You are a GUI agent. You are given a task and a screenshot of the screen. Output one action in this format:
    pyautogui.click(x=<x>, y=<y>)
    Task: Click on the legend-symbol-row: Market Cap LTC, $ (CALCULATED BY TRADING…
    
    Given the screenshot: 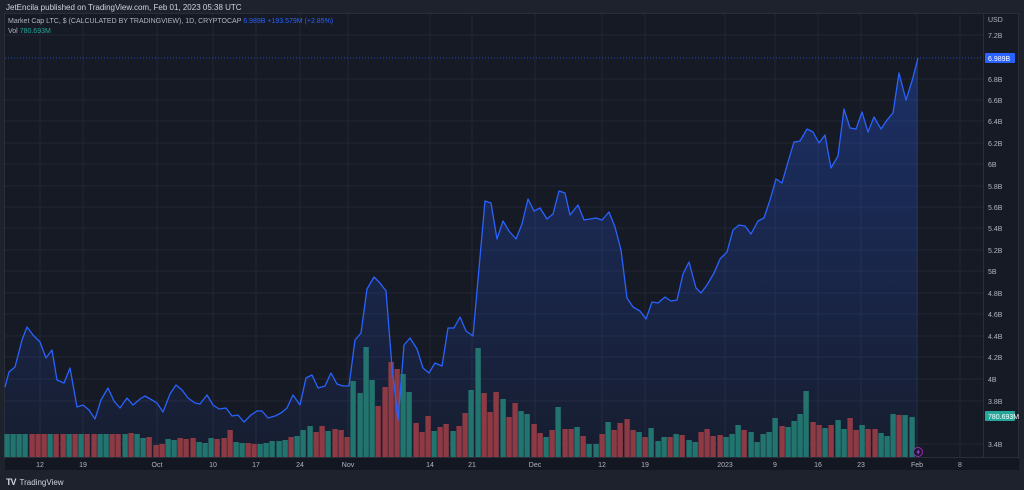 What is the action you would take?
    pyautogui.click(x=170, y=22)
    